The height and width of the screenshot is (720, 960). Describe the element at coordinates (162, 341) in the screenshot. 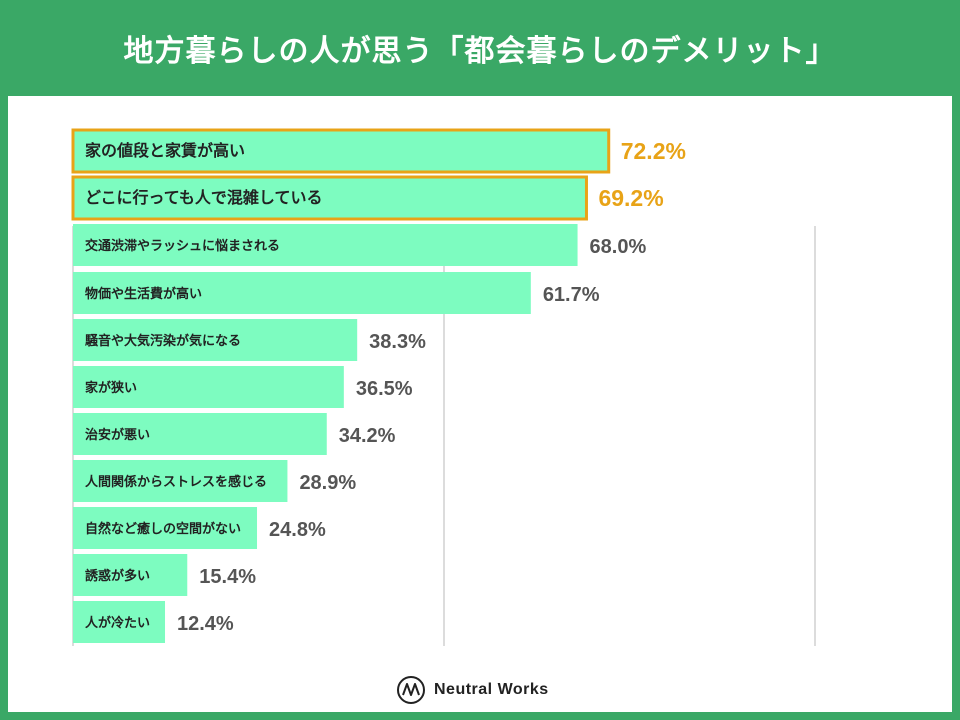

I see `bar-label-5: 騒音や大気汚染が気になる` at that location.